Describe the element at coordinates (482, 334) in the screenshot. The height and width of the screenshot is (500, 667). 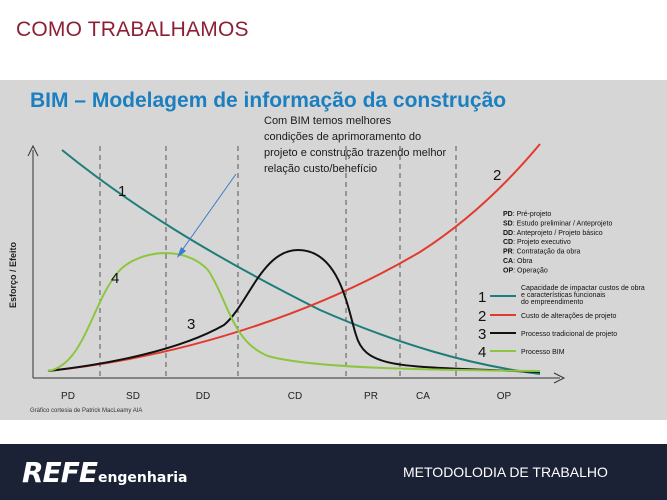
I see `legend-number-3: 3` at that location.